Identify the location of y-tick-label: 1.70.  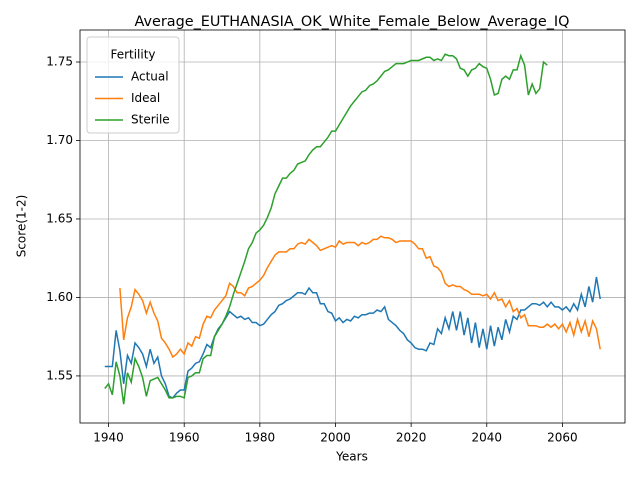
(59, 140).